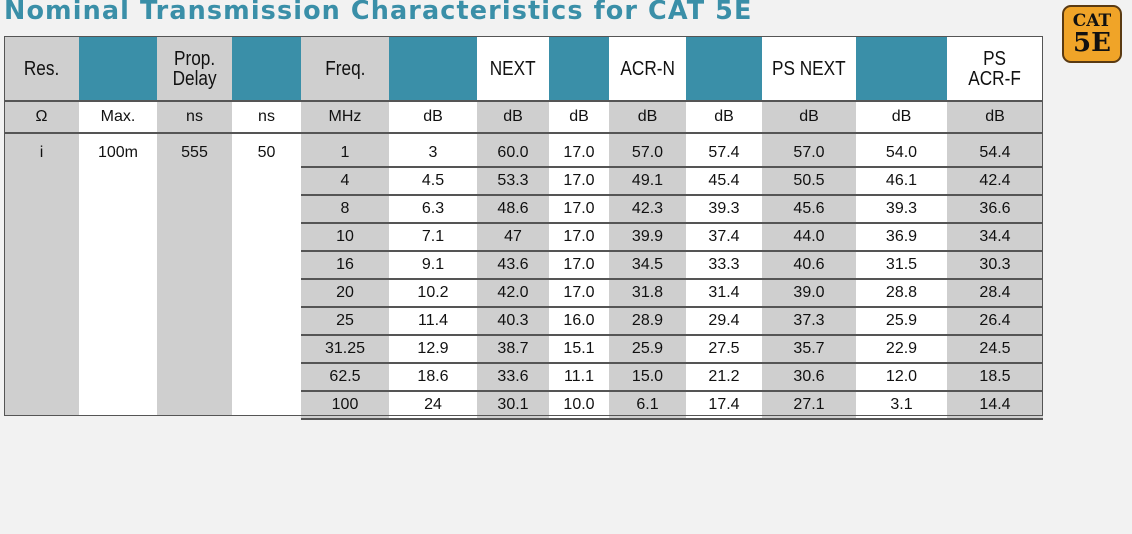  Describe the element at coordinates (194, 152) in the screenshot. I see `left-value: 555` at that location.